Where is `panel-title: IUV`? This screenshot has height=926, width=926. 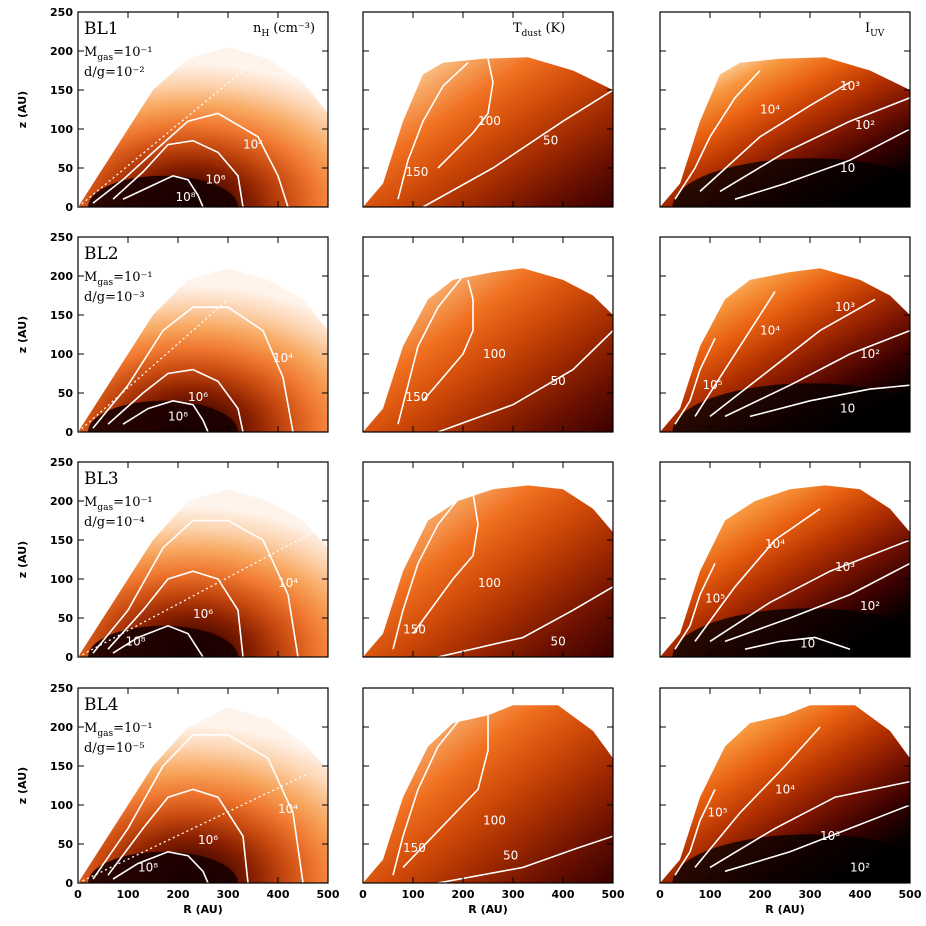 panel-title: IUV is located at coordinates (875, 30).